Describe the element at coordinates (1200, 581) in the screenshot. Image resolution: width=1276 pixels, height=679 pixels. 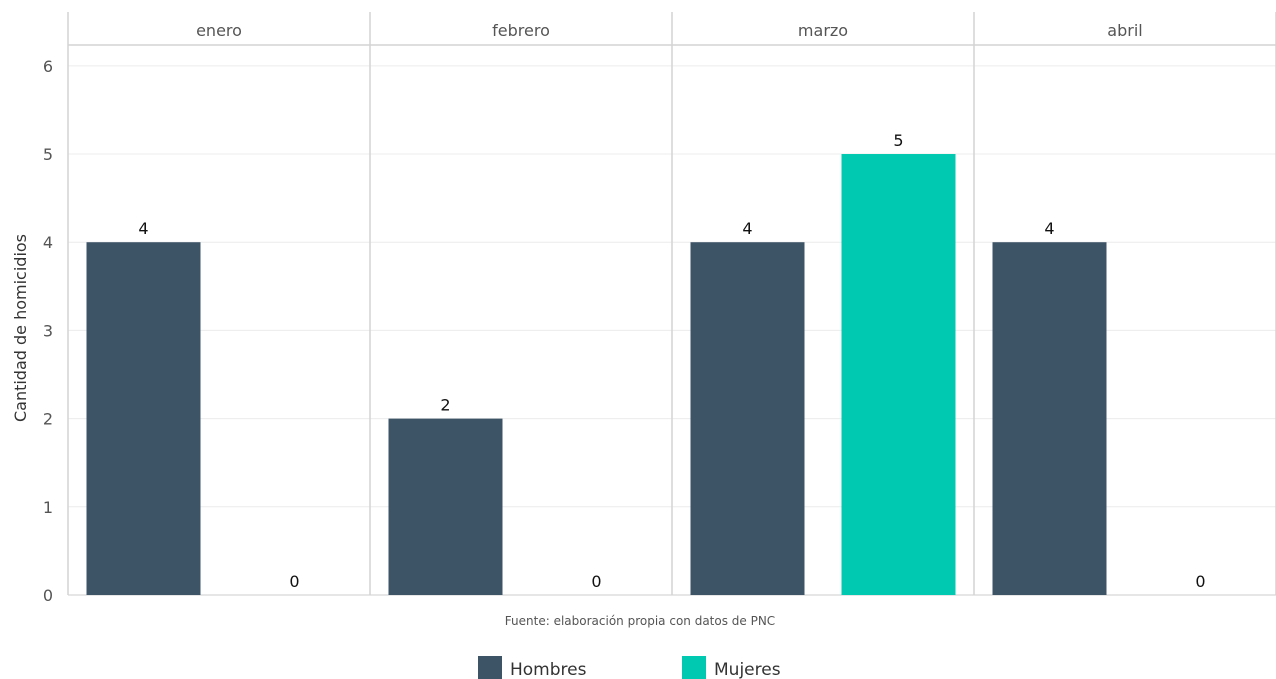
I see `data-label-mujeres-abril: 0` at that location.